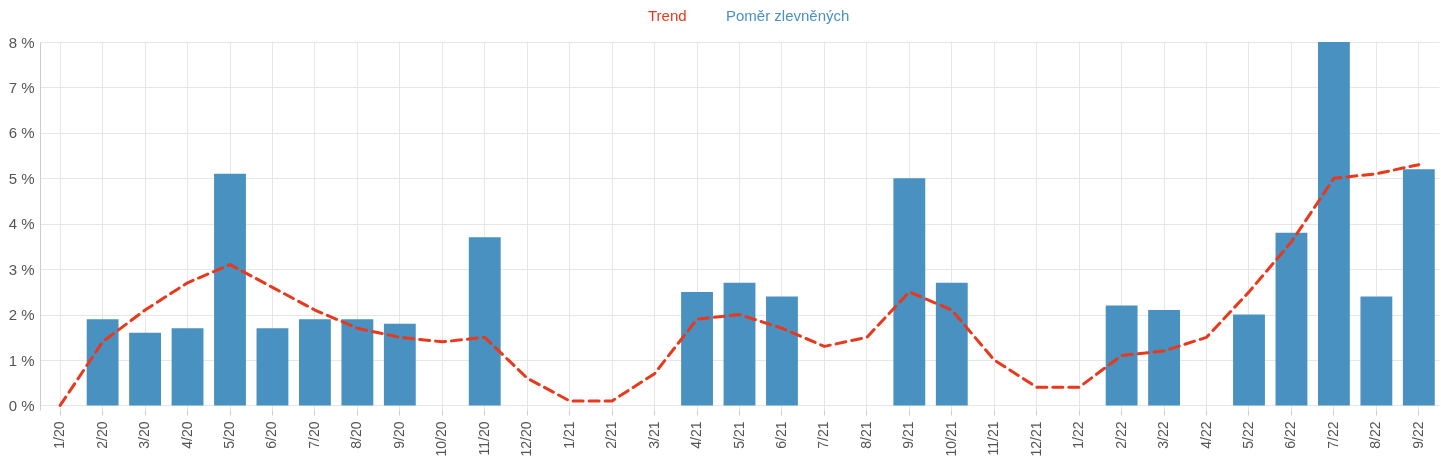 The image size is (1441, 461). I want to click on x-tick-label: 8/21, so click(865, 435).